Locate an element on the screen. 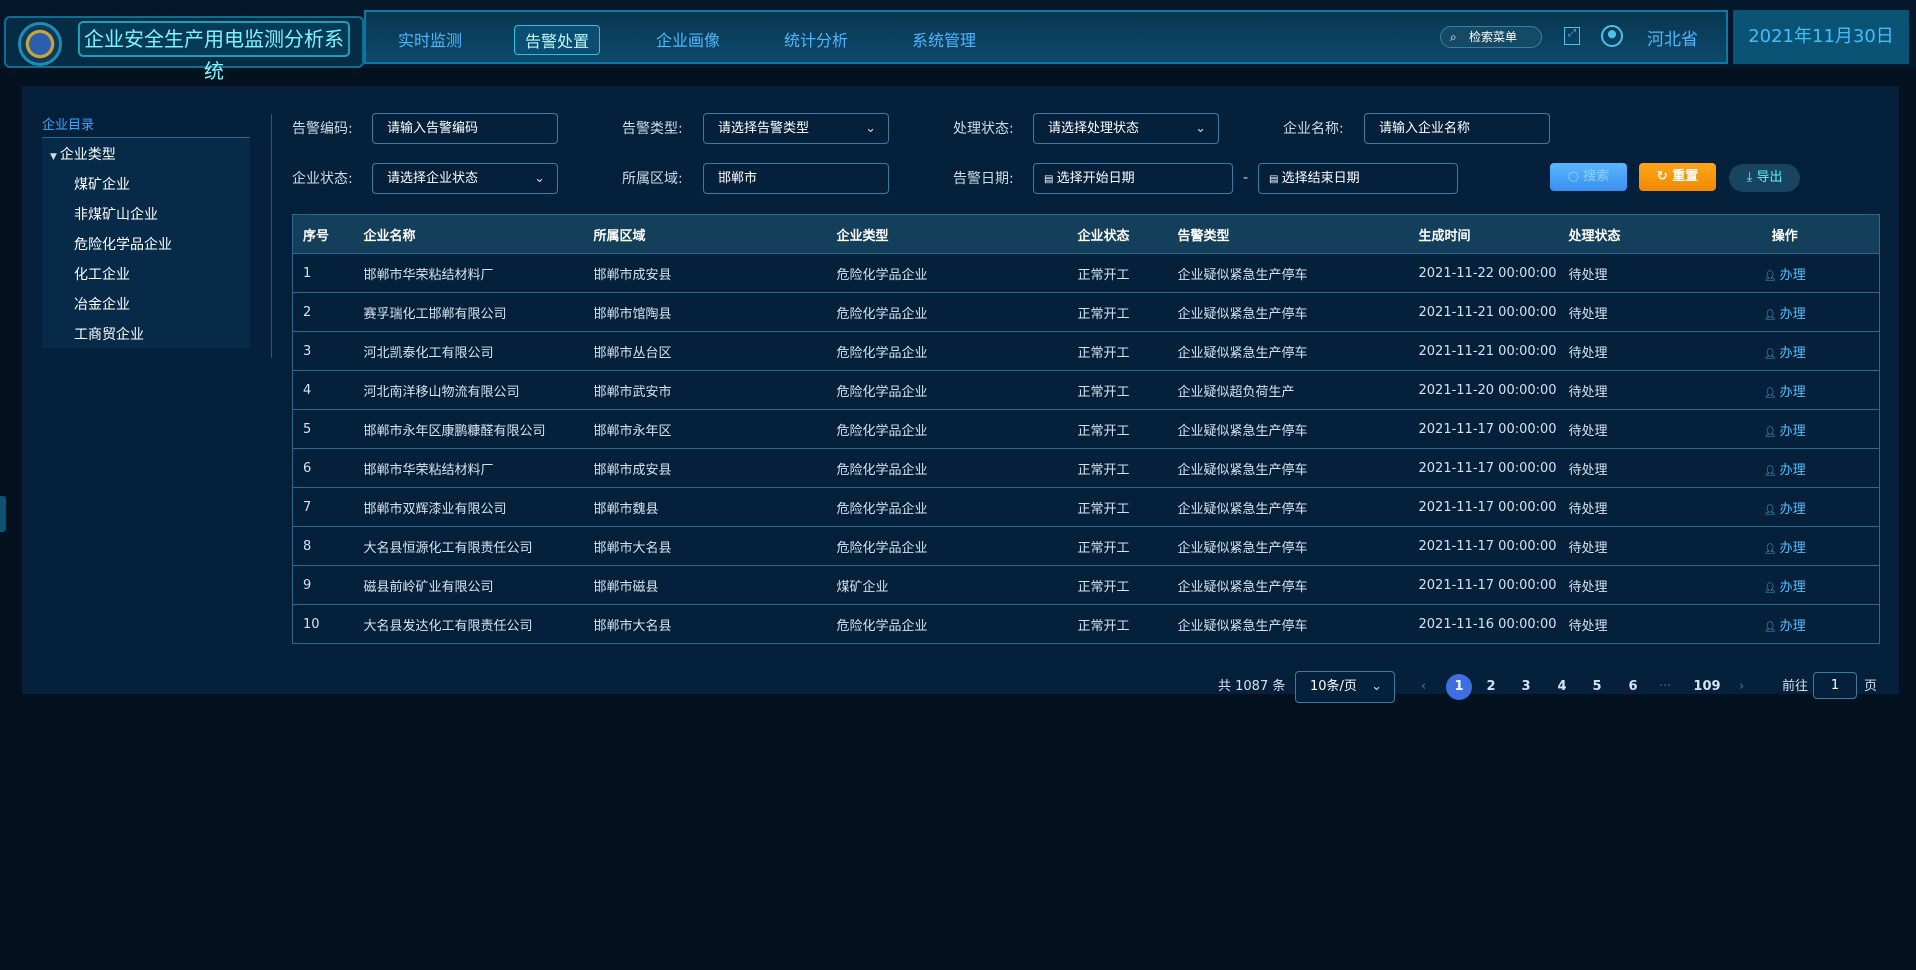  table-cell: 邯郸市永年区 is located at coordinates (705, 429).